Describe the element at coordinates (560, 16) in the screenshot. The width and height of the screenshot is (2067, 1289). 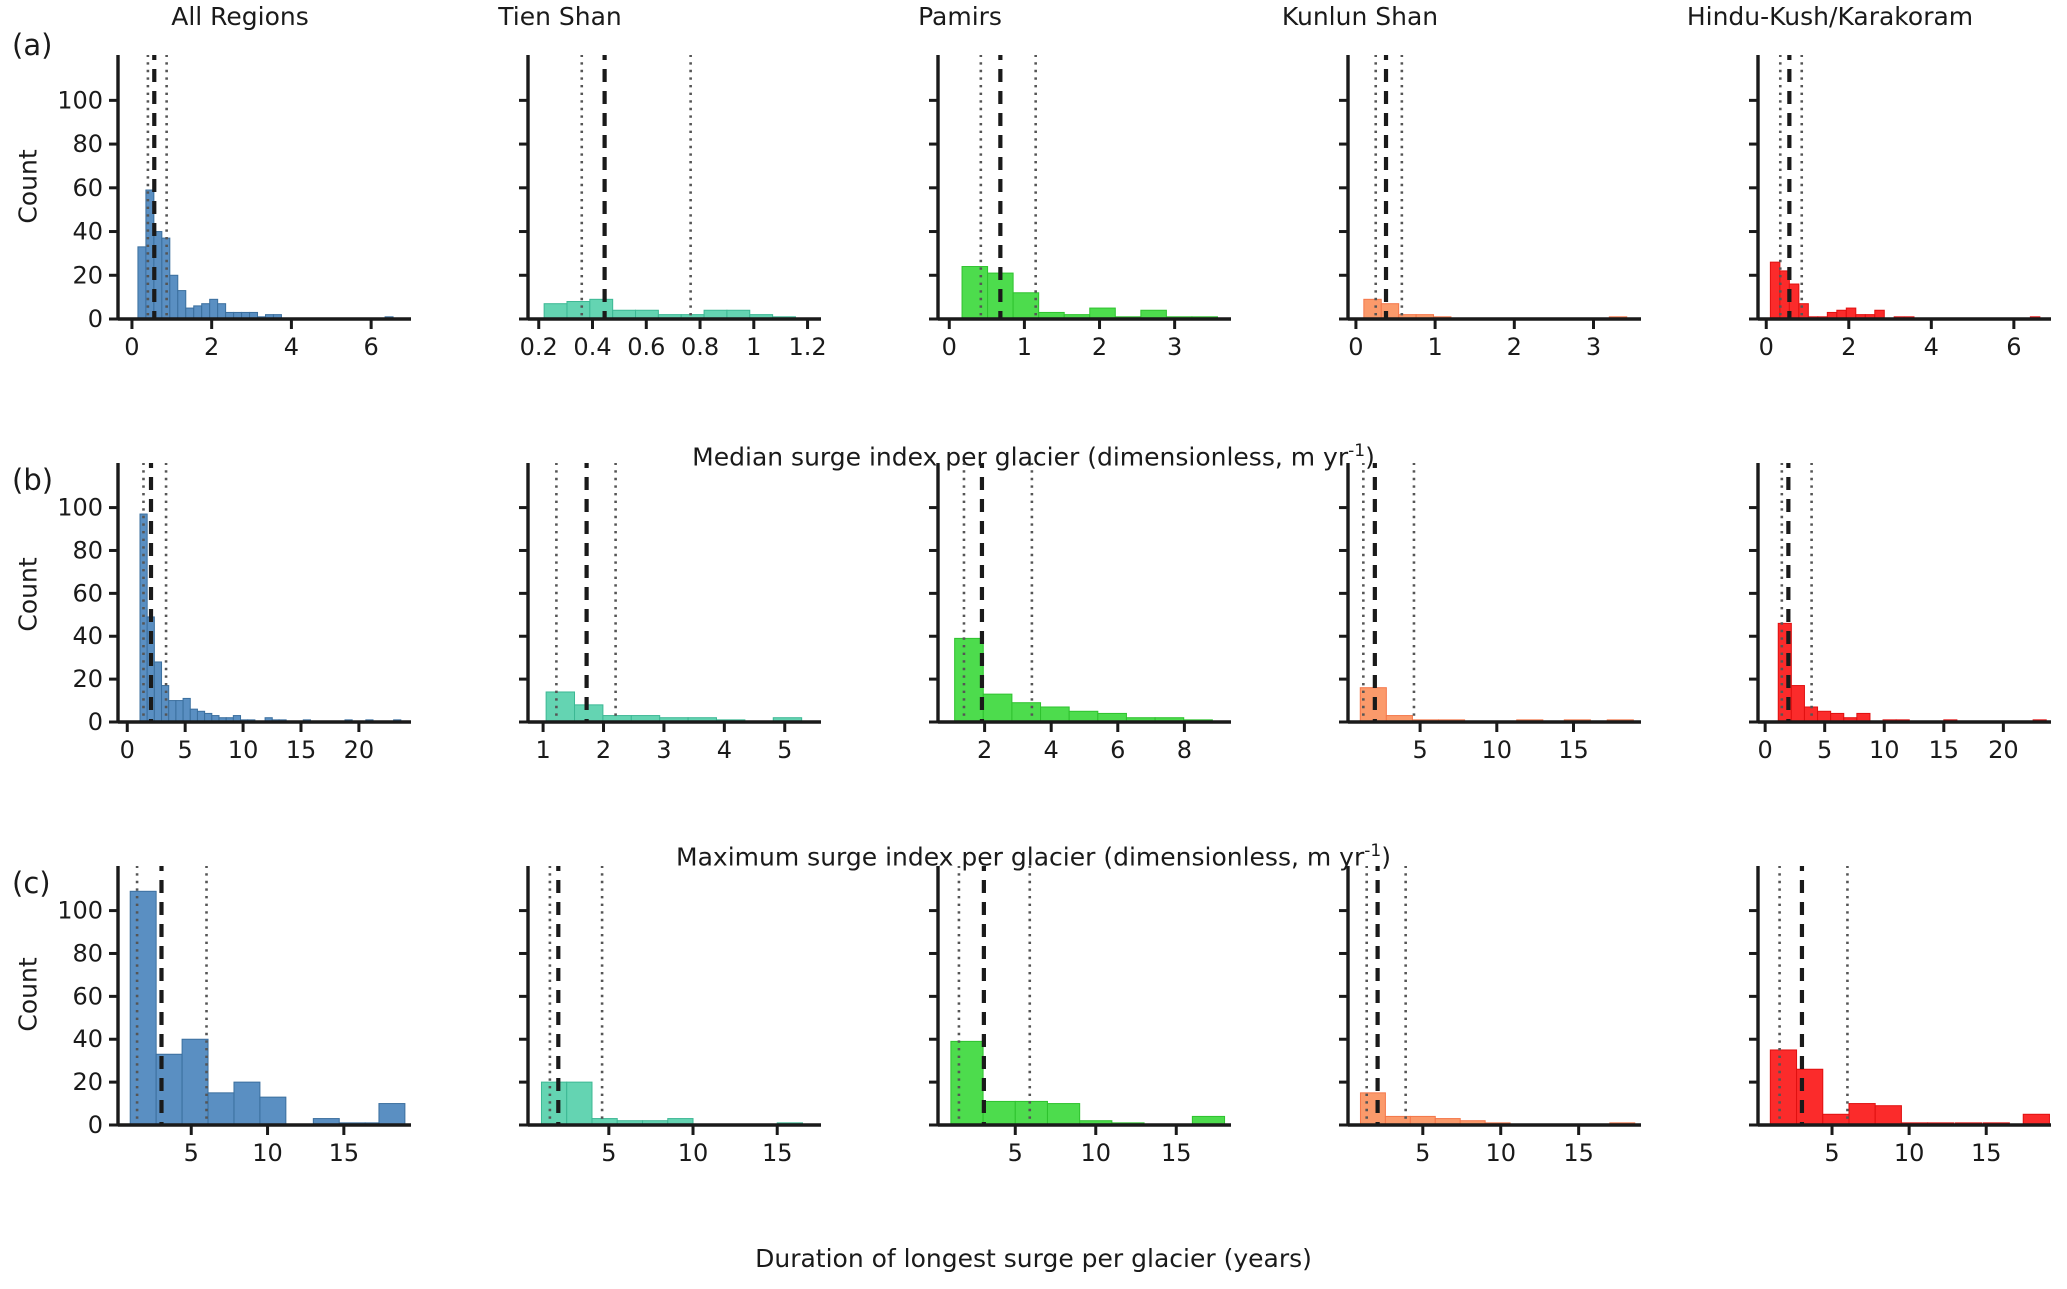
I see `column-header-1: Tien Shan` at that location.